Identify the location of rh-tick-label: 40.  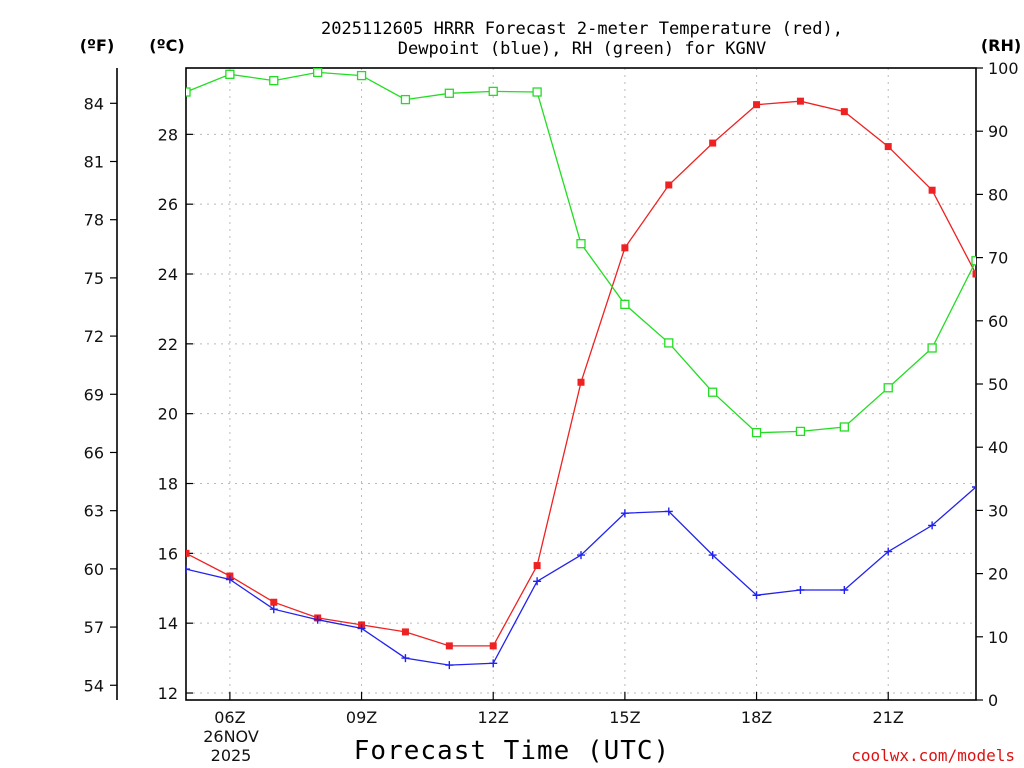
(998, 447).